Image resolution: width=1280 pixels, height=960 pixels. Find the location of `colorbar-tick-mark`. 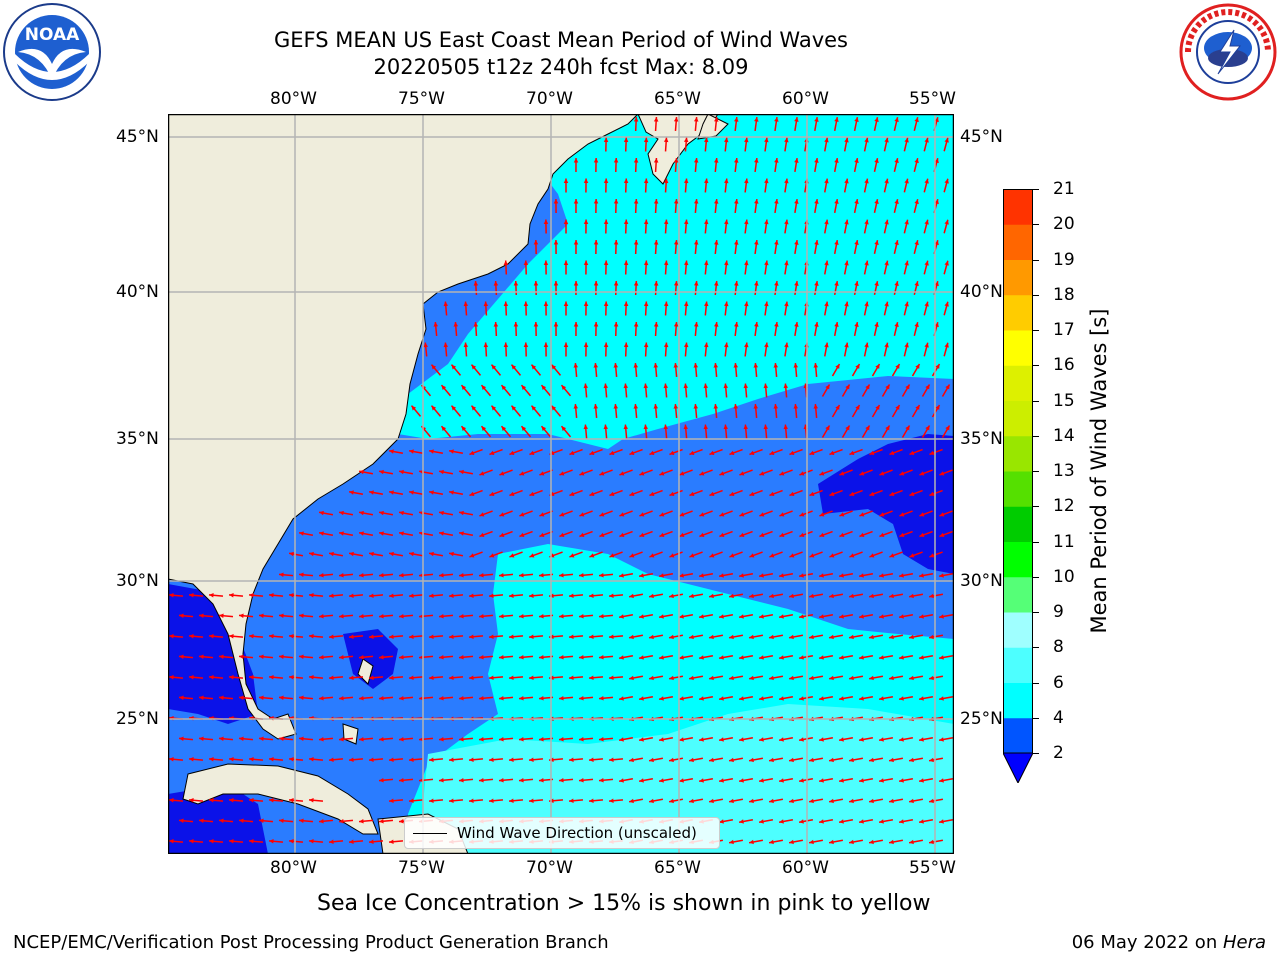

colorbar-tick-mark is located at coordinates (1036, 718).